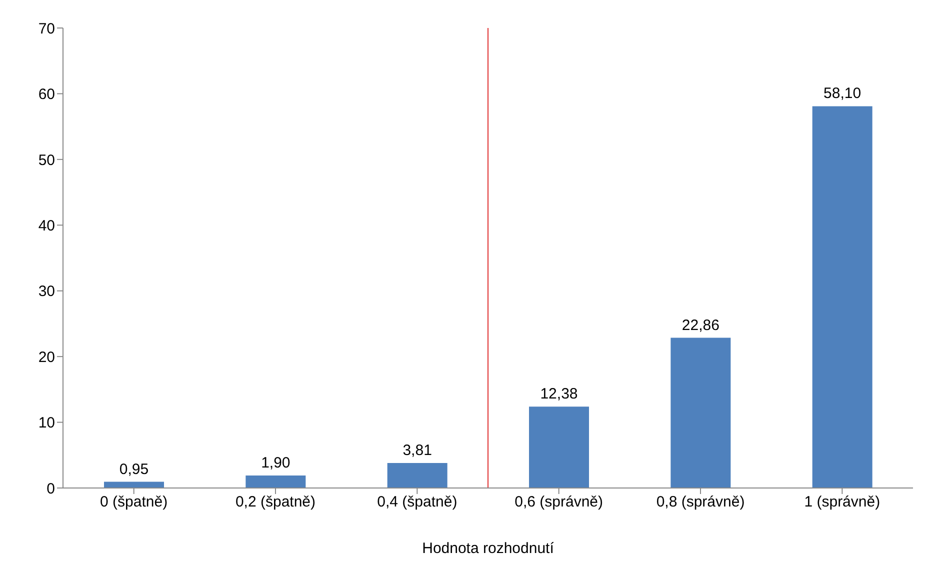  I want to click on data-label: 22,86, so click(701, 325).